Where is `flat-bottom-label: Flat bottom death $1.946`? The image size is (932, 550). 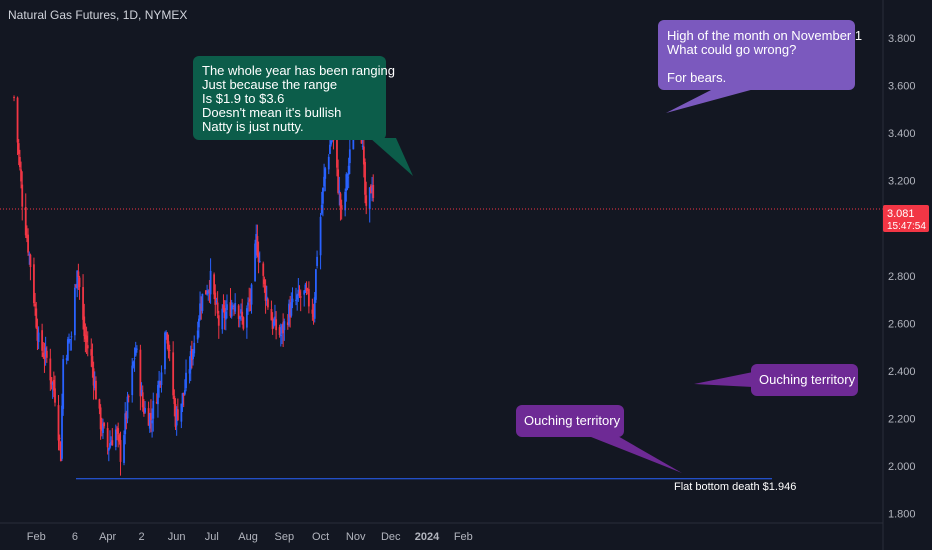 flat-bottom-label: Flat bottom death $1.946 is located at coordinates (735, 487).